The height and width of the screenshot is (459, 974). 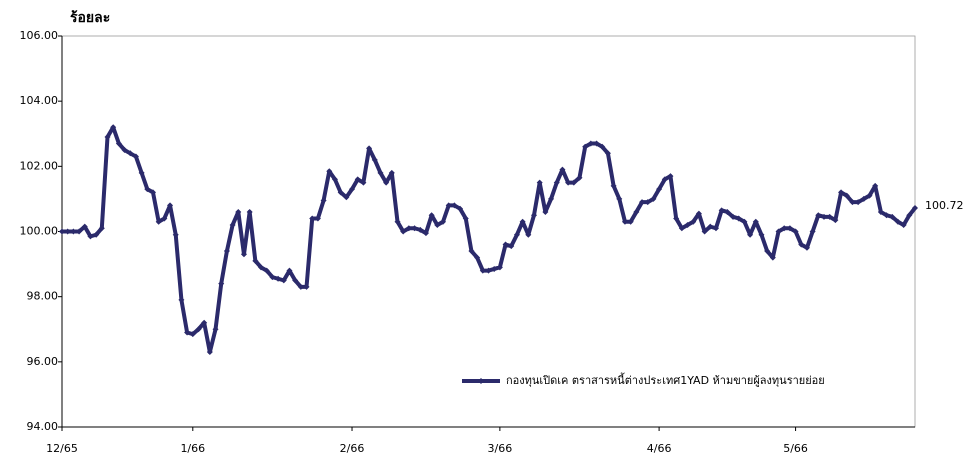 What do you see at coordinates (481, 381) in the screenshot?
I see `legend-marker` at bounding box center [481, 381].